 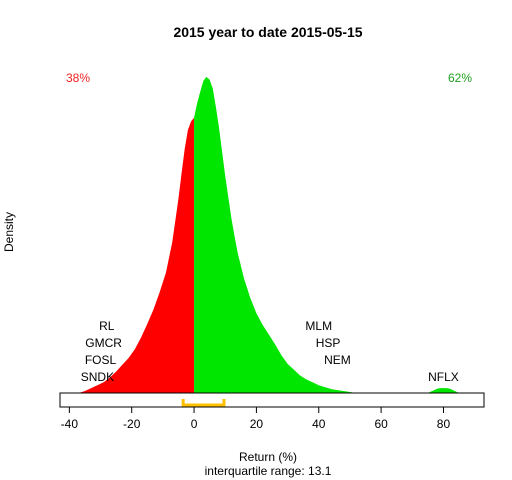 What do you see at coordinates (107, 326) in the screenshot?
I see `ticker-label: RL` at bounding box center [107, 326].